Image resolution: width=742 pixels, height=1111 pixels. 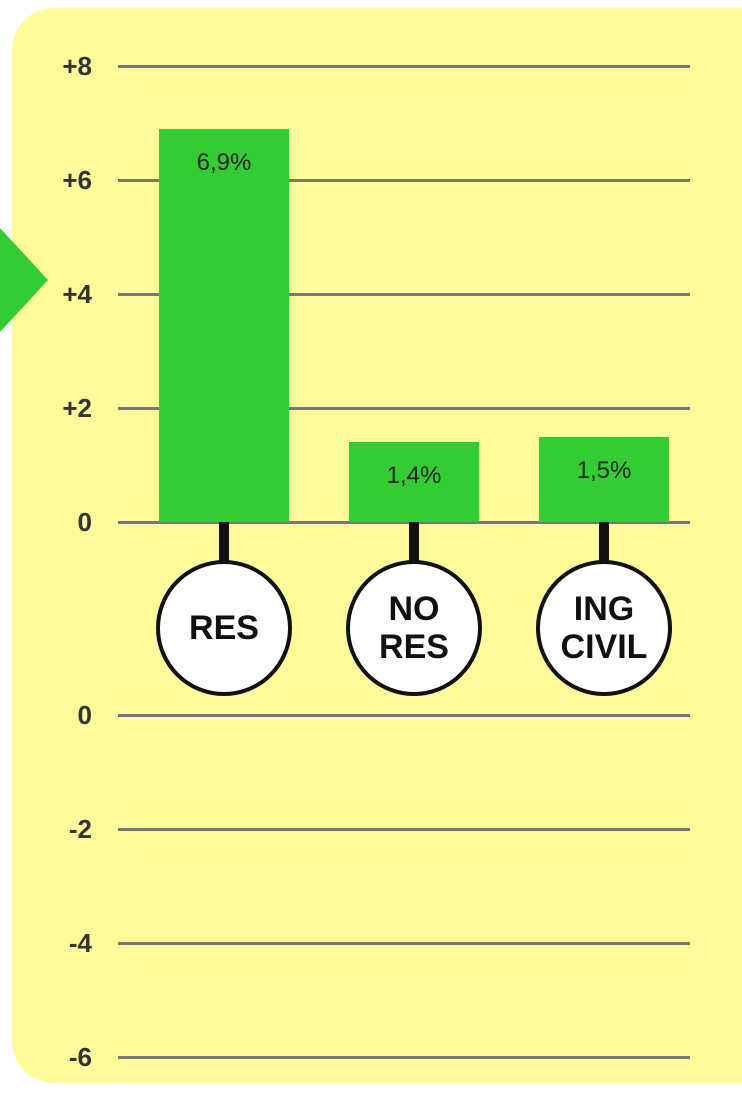 I want to click on category-label: RES, so click(x=224, y=628).